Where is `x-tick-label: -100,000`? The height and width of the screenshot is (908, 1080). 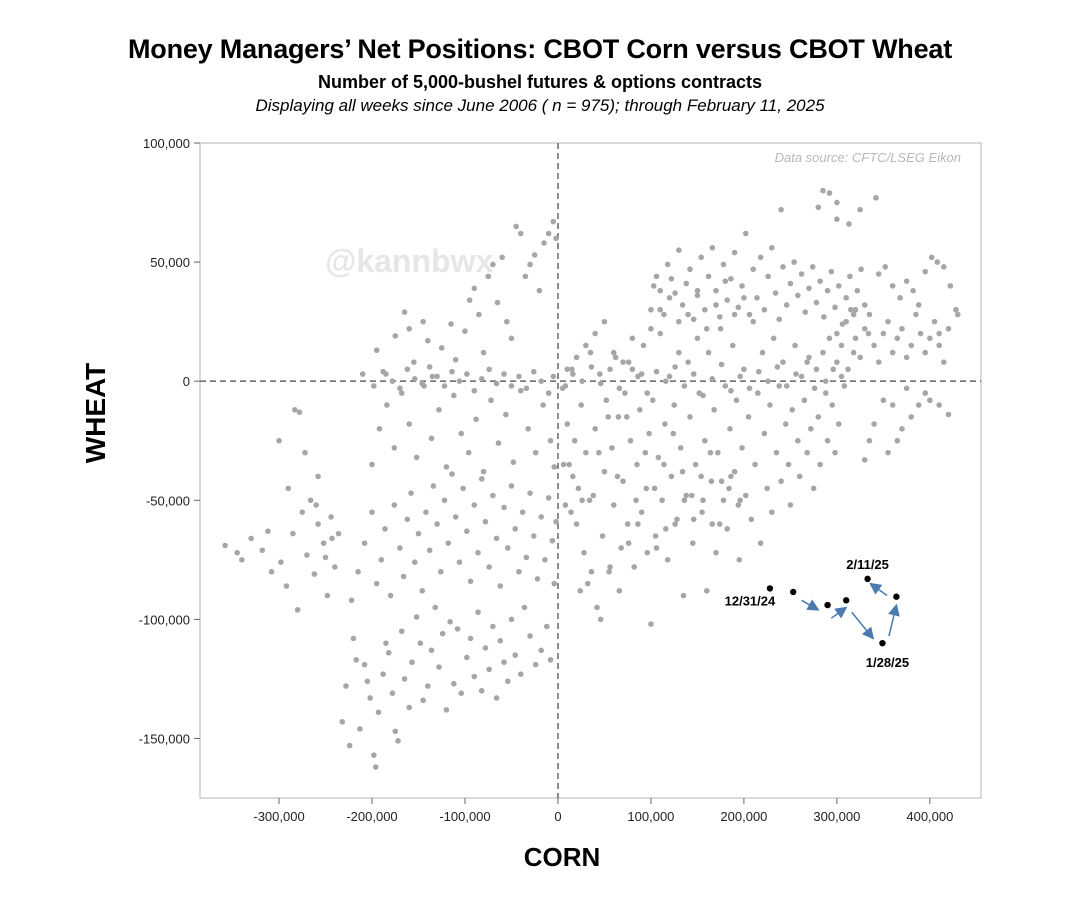 x-tick-label: -100,000 is located at coordinates (464, 816).